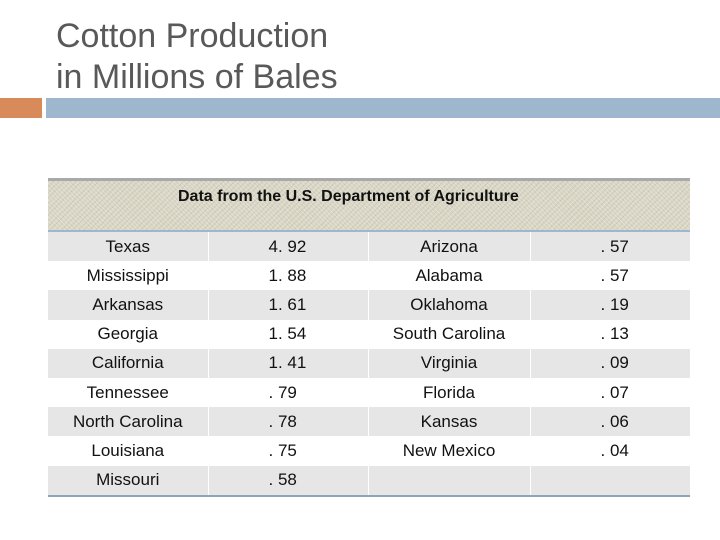 The width and height of the screenshot is (720, 540). I want to click on table-row: Louisiana . 75 New Mexico . 04, so click(369, 451).